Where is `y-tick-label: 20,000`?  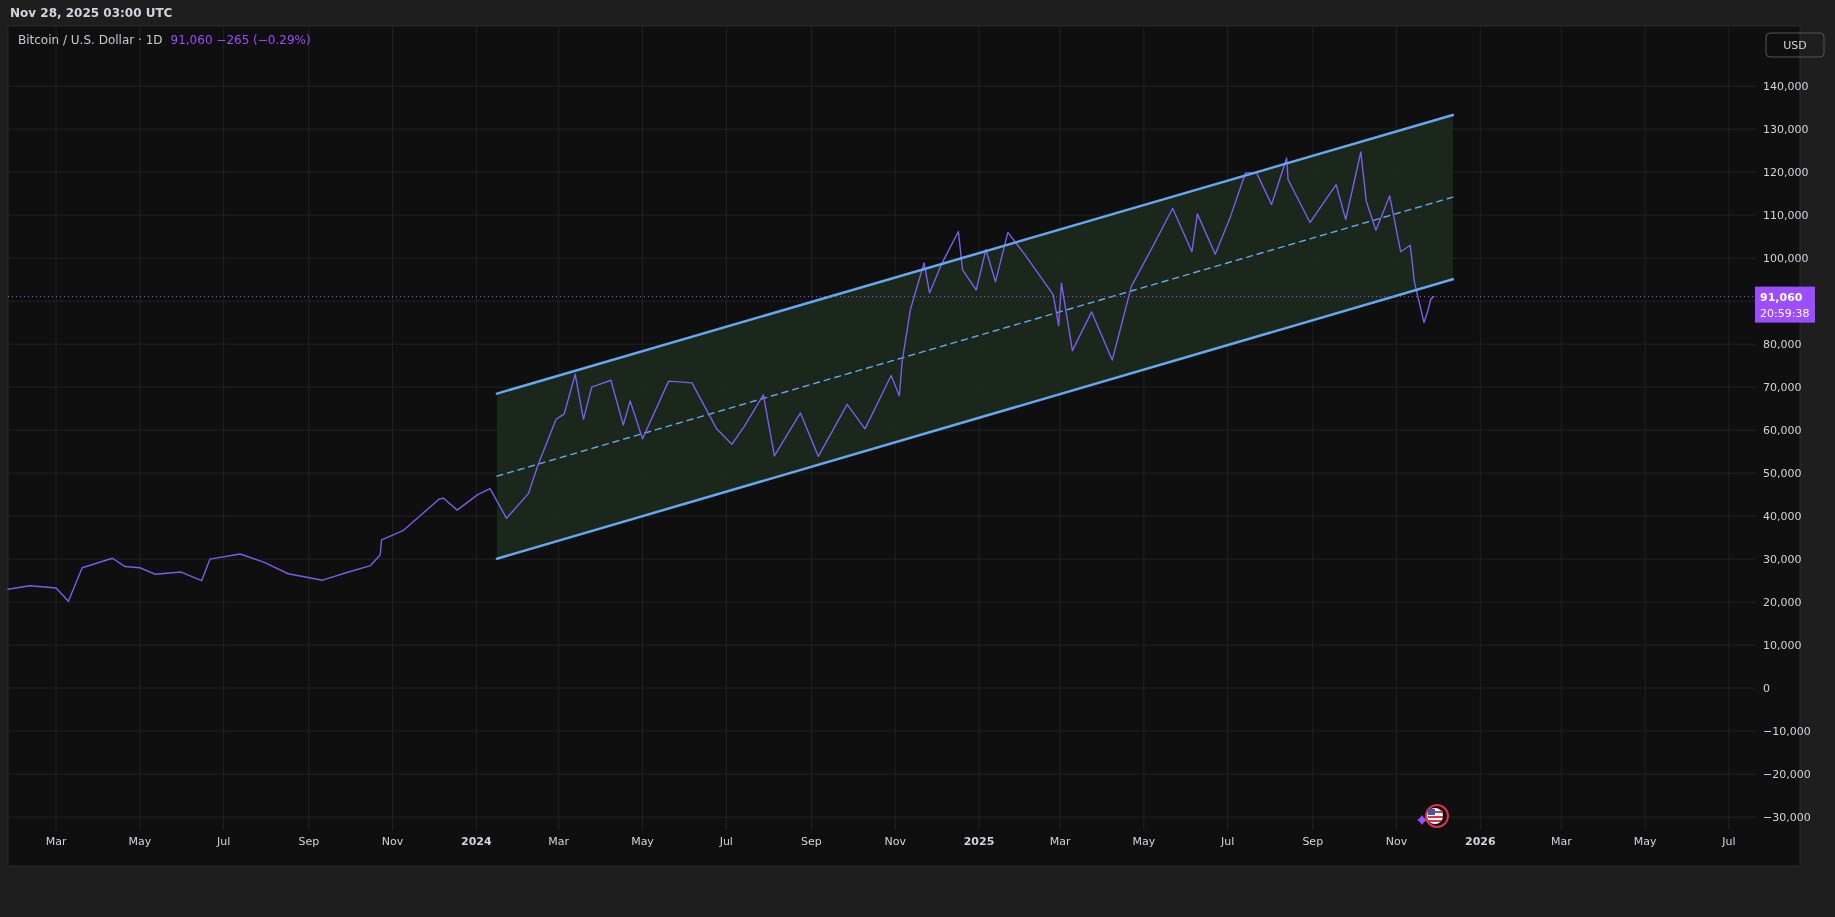 y-tick-label: 20,000 is located at coordinates (1782, 603).